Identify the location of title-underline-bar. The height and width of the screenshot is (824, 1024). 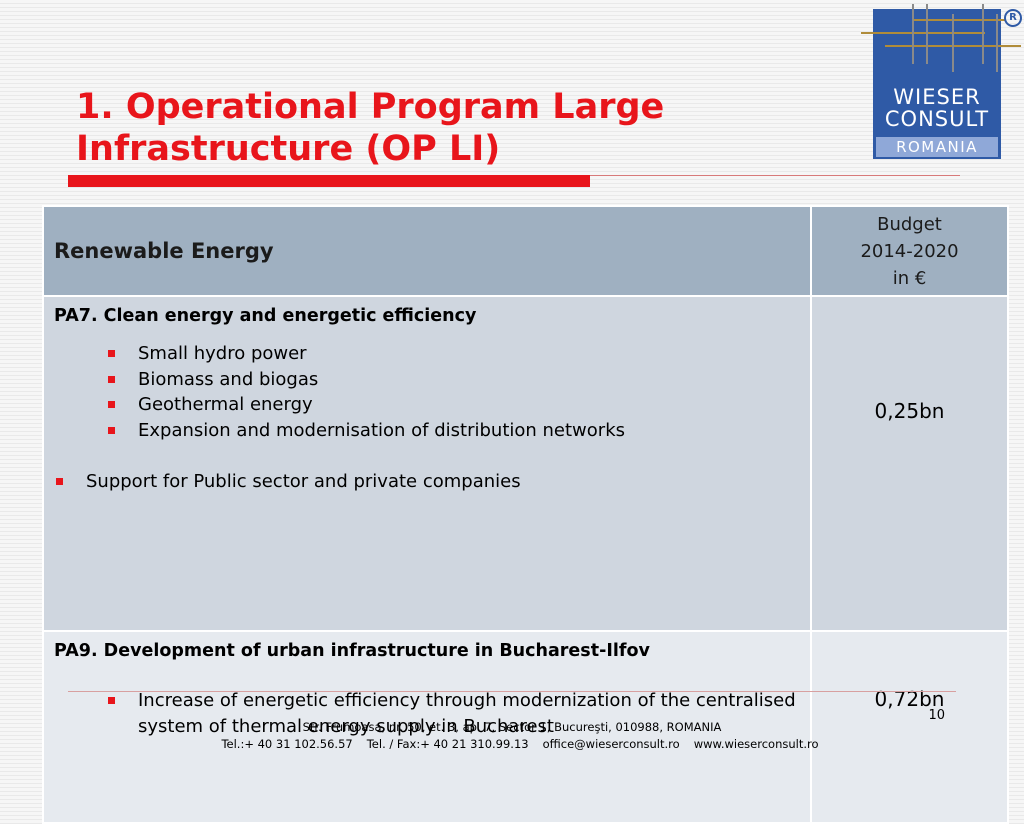
(329, 181).